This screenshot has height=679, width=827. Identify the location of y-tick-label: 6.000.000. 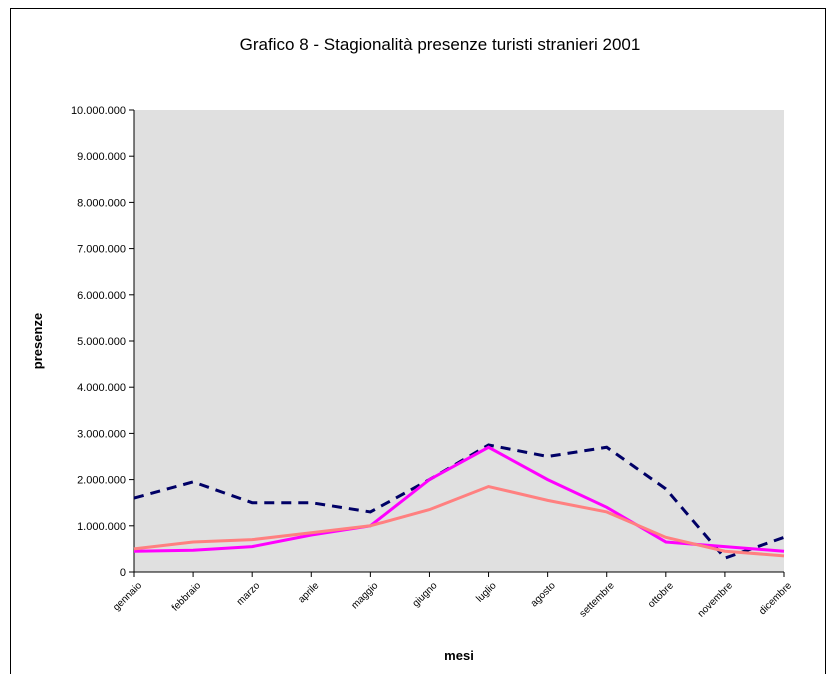
(101, 296).